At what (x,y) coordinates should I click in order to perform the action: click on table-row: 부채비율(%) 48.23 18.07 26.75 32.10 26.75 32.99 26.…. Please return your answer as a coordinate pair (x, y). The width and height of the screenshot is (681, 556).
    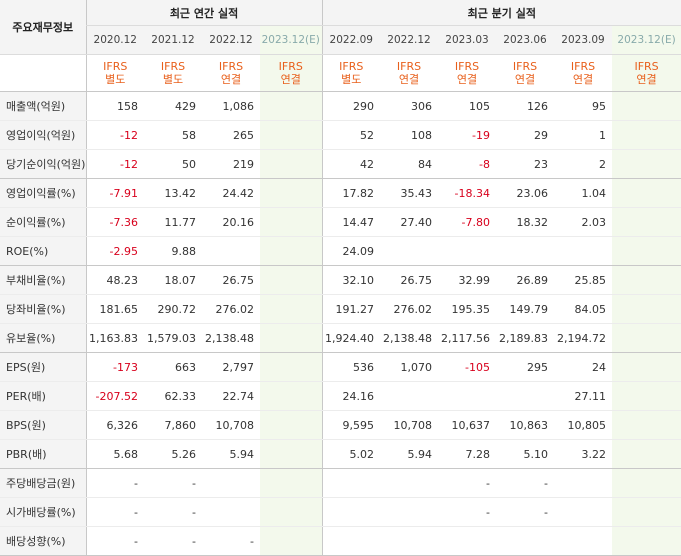
    Looking at the image, I should click on (340, 280).